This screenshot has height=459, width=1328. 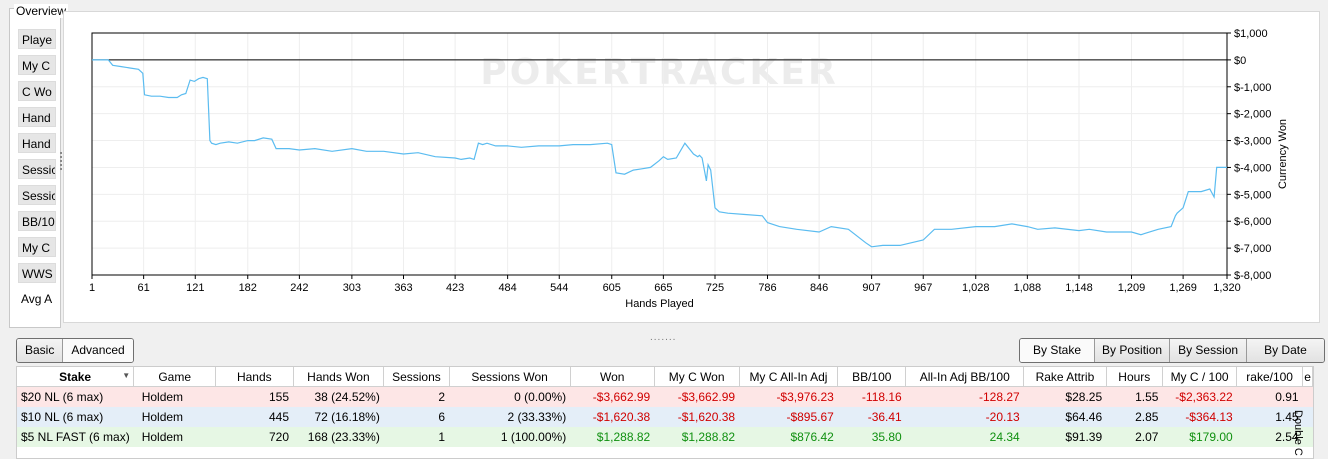 What do you see at coordinates (663, 288) in the screenshot?
I see `x-tick-label: 665` at bounding box center [663, 288].